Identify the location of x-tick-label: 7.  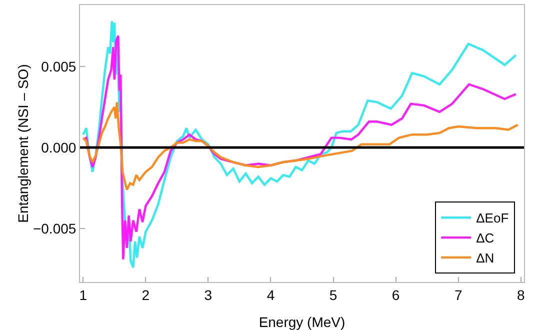
(458, 294).